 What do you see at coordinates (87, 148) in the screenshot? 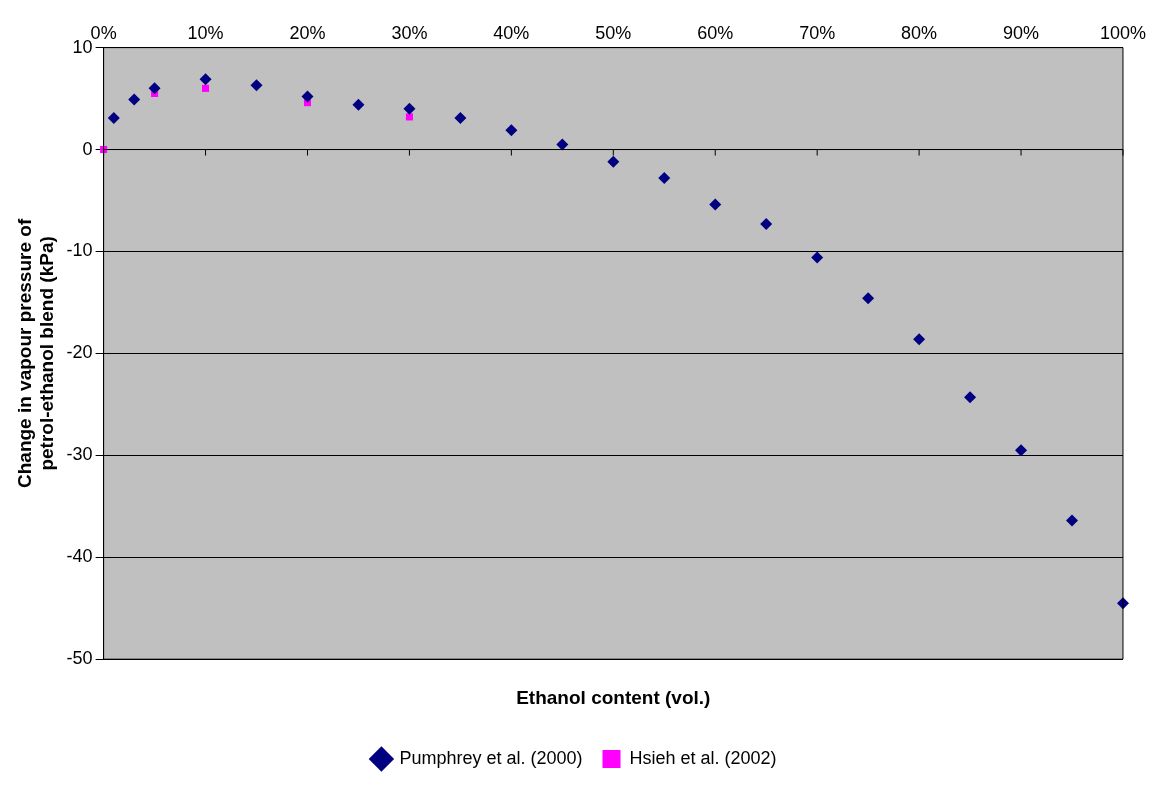
I see `y-tick-label: 0` at bounding box center [87, 148].